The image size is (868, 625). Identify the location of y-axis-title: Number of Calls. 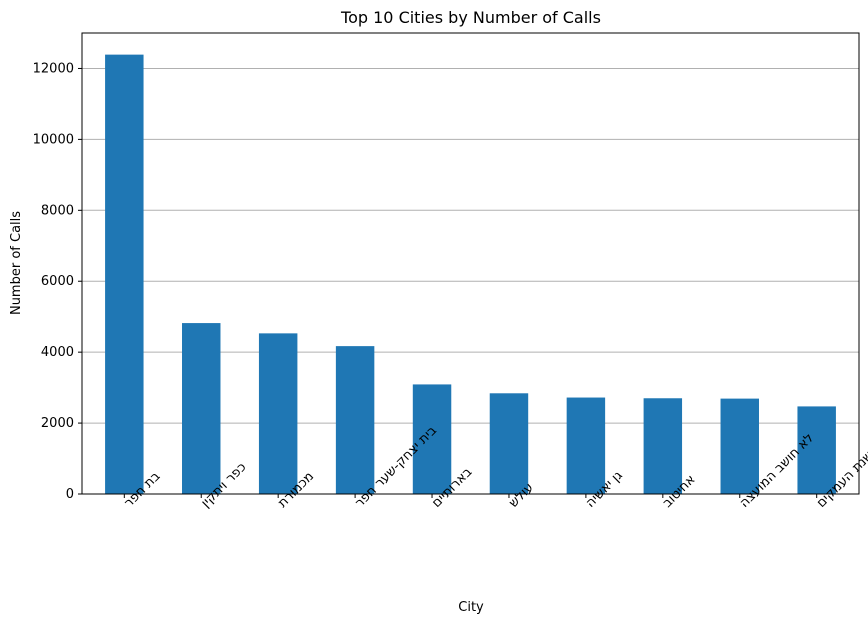
(16, 263).